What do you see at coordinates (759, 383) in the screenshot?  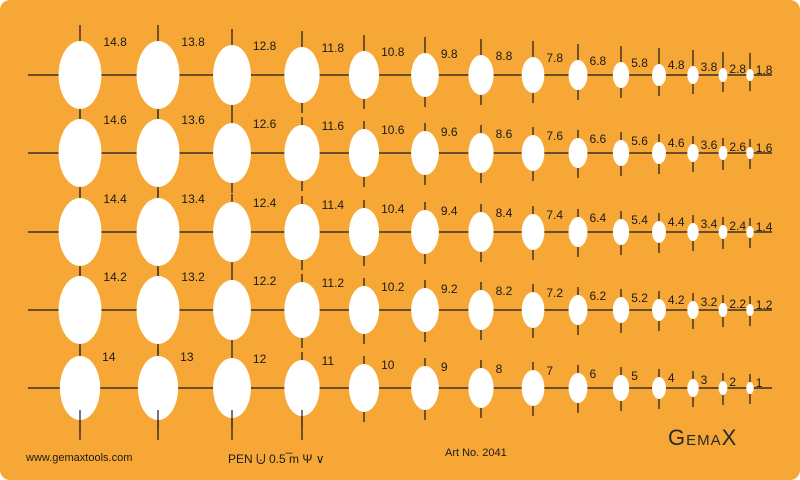 I see `size-label: 1` at bounding box center [759, 383].